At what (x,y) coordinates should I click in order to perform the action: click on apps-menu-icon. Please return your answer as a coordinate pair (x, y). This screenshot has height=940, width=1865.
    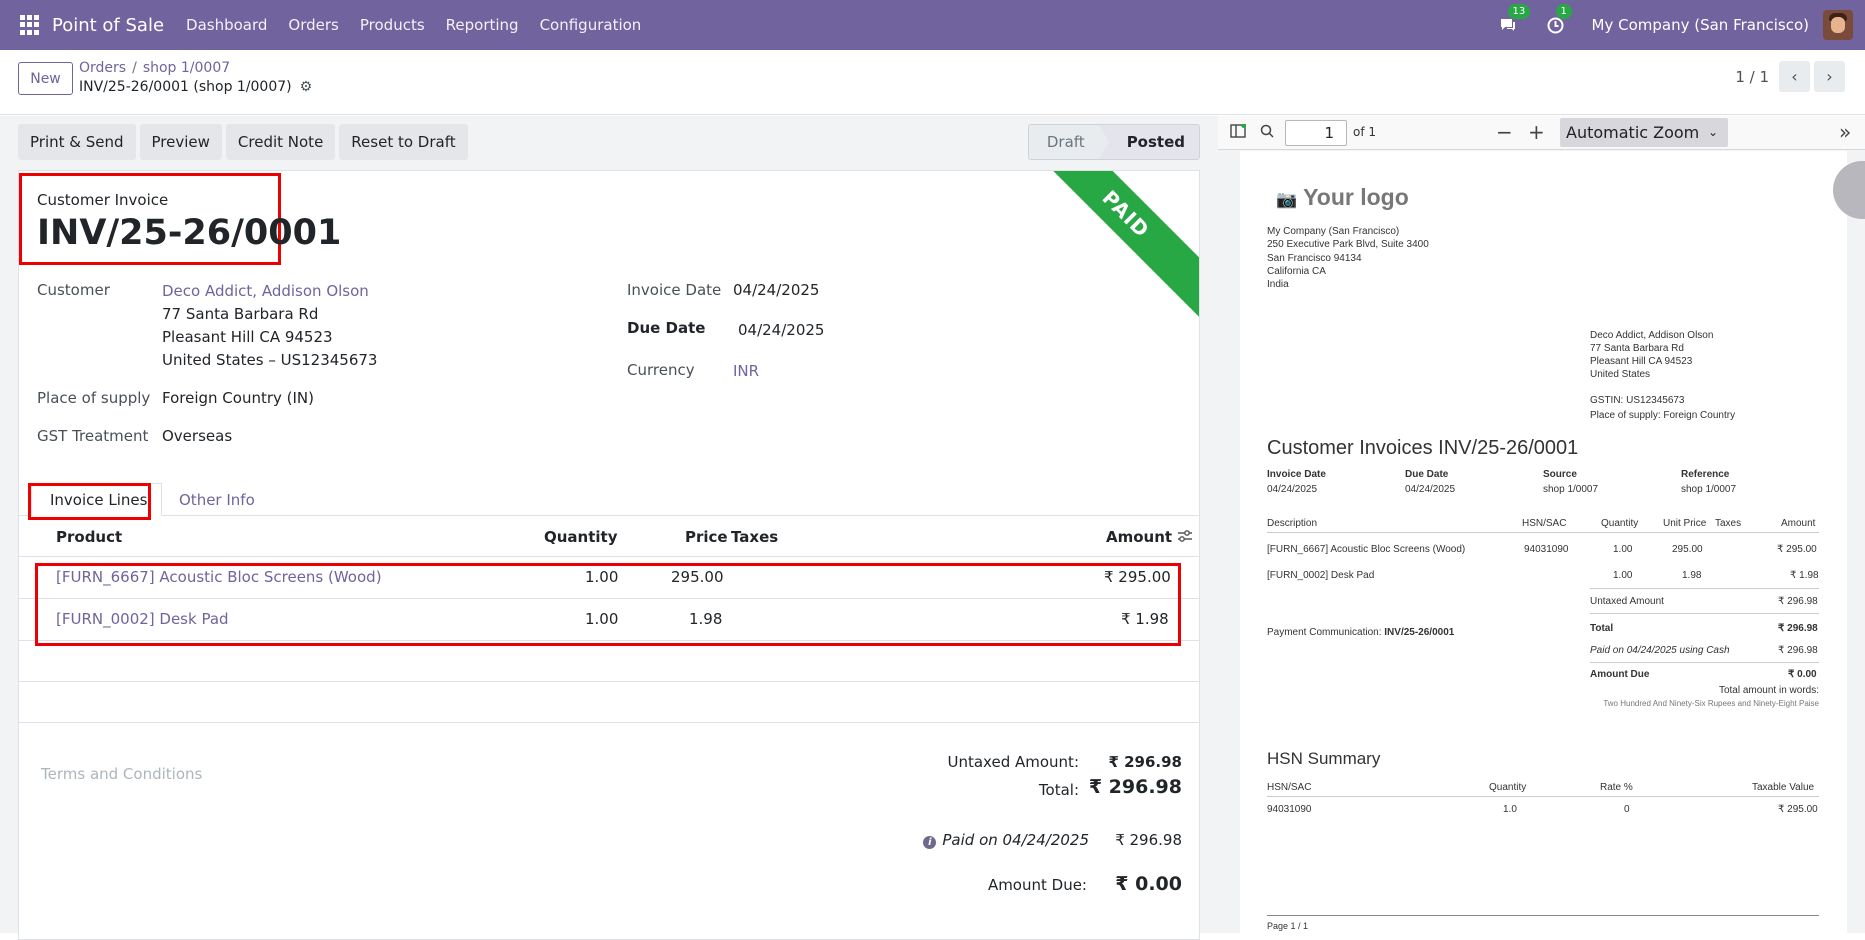
    Looking at the image, I should click on (30, 25).